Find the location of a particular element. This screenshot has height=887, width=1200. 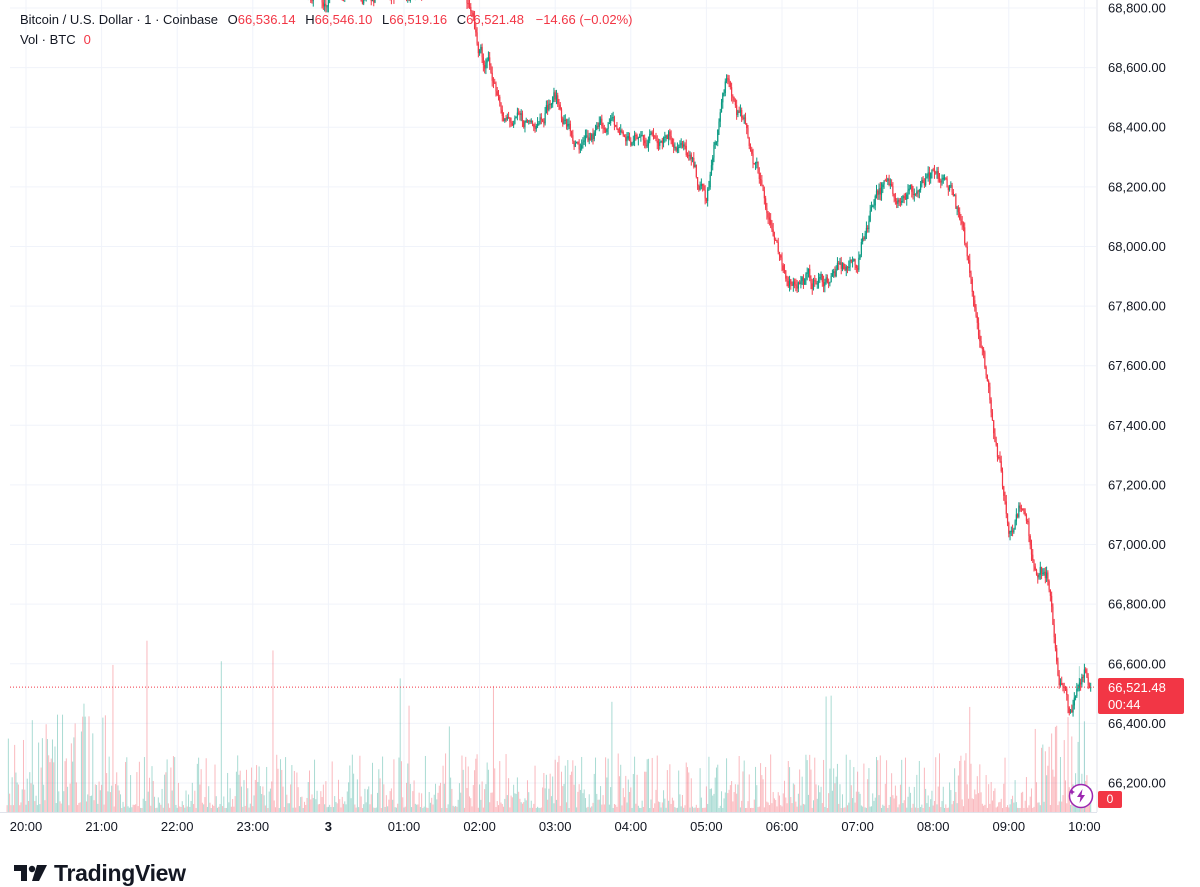

volume-label: Vol · BTC is located at coordinates (48, 39).